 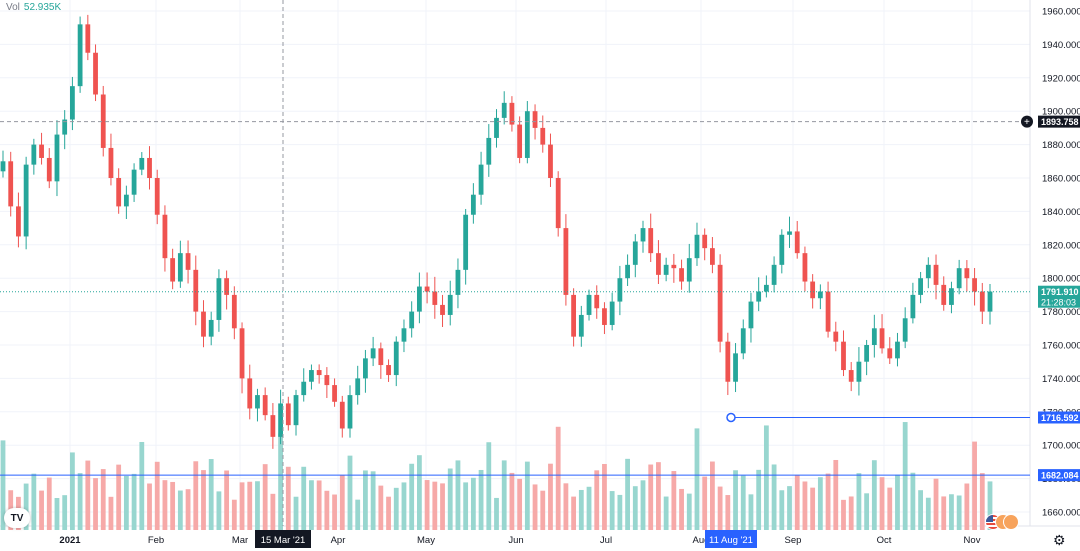 What do you see at coordinates (1061, 45) in the screenshot?
I see `price-tick-label: 1940.000` at bounding box center [1061, 45].